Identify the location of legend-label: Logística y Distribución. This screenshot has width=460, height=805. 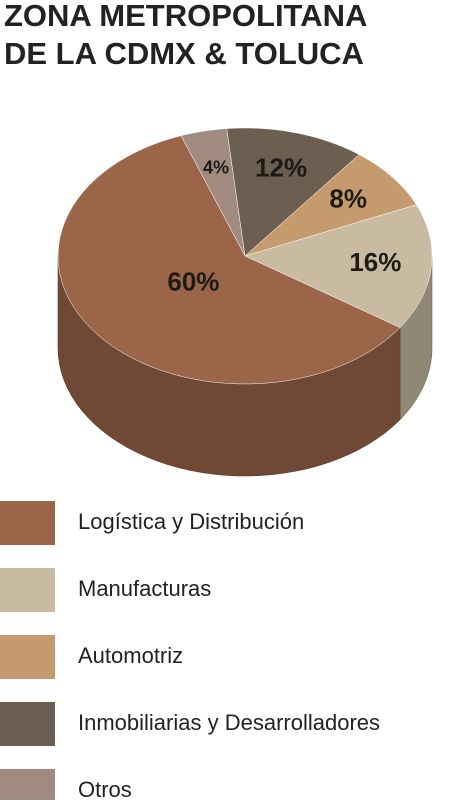
(191, 521).